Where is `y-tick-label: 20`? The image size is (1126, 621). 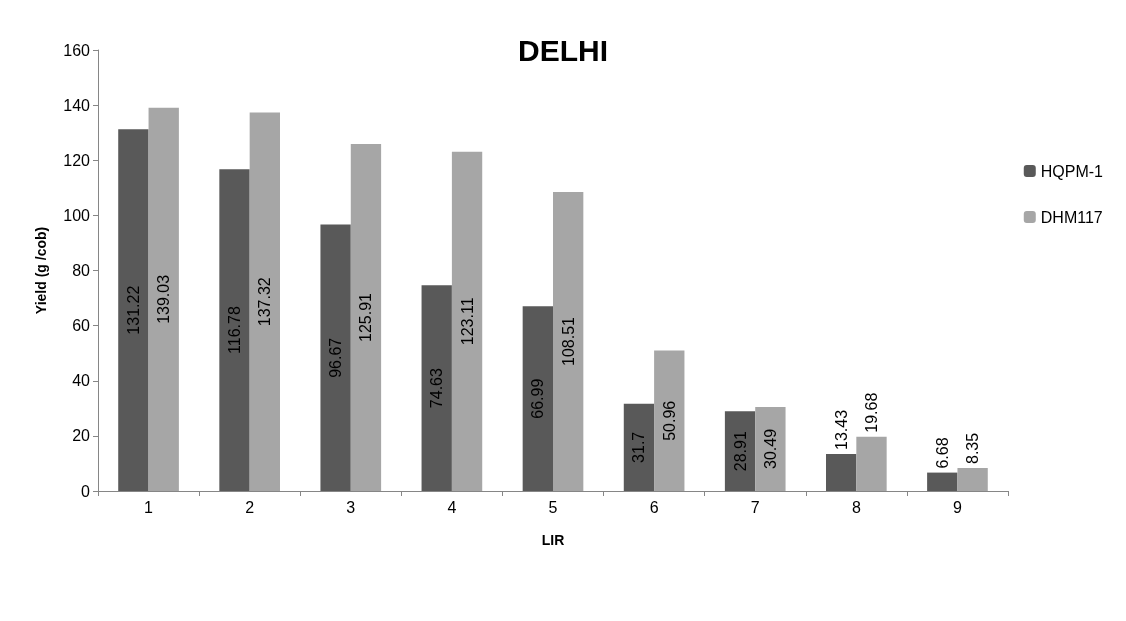
y-tick-label: 20 is located at coordinates (81, 436).